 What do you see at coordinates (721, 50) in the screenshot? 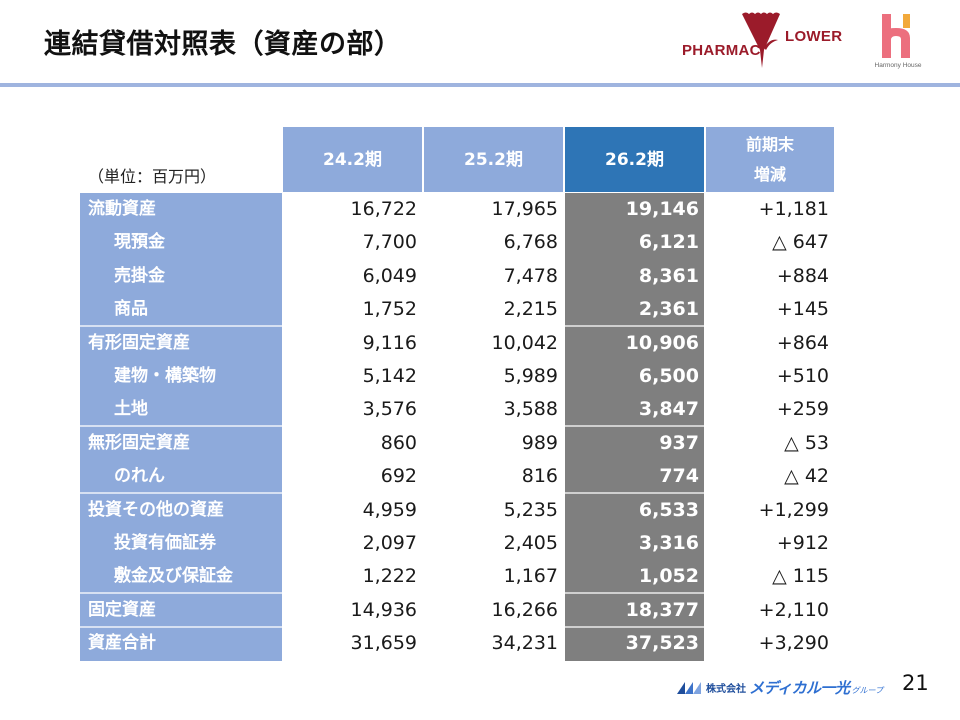
I see `pharmac-logo-text-left: PHARMAC` at bounding box center [721, 50].